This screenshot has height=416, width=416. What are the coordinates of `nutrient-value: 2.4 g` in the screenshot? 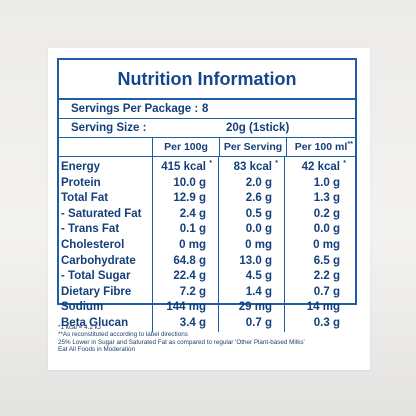 It's located at (185, 215).